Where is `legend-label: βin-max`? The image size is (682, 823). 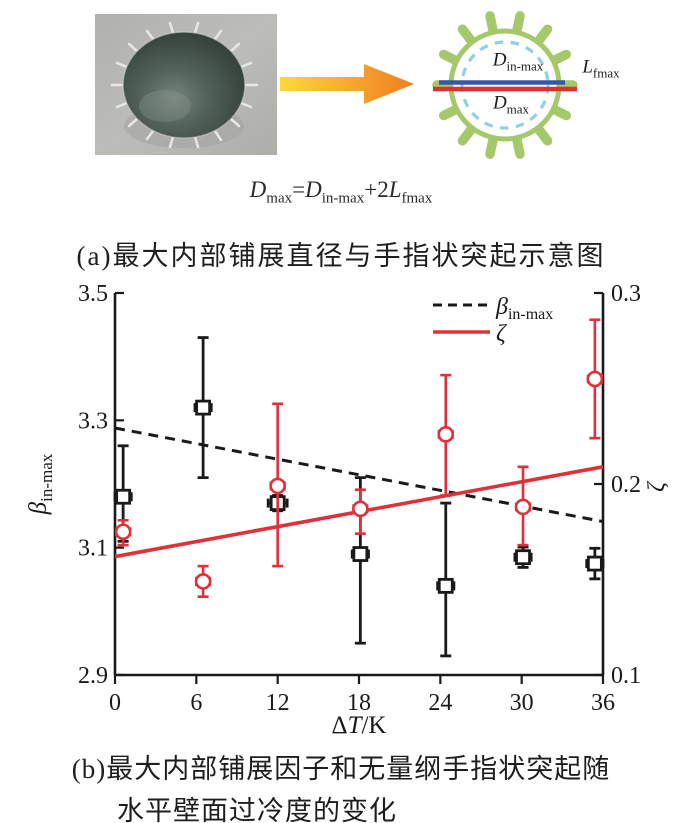 legend-label: βin-max is located at coordinates (524, 308).